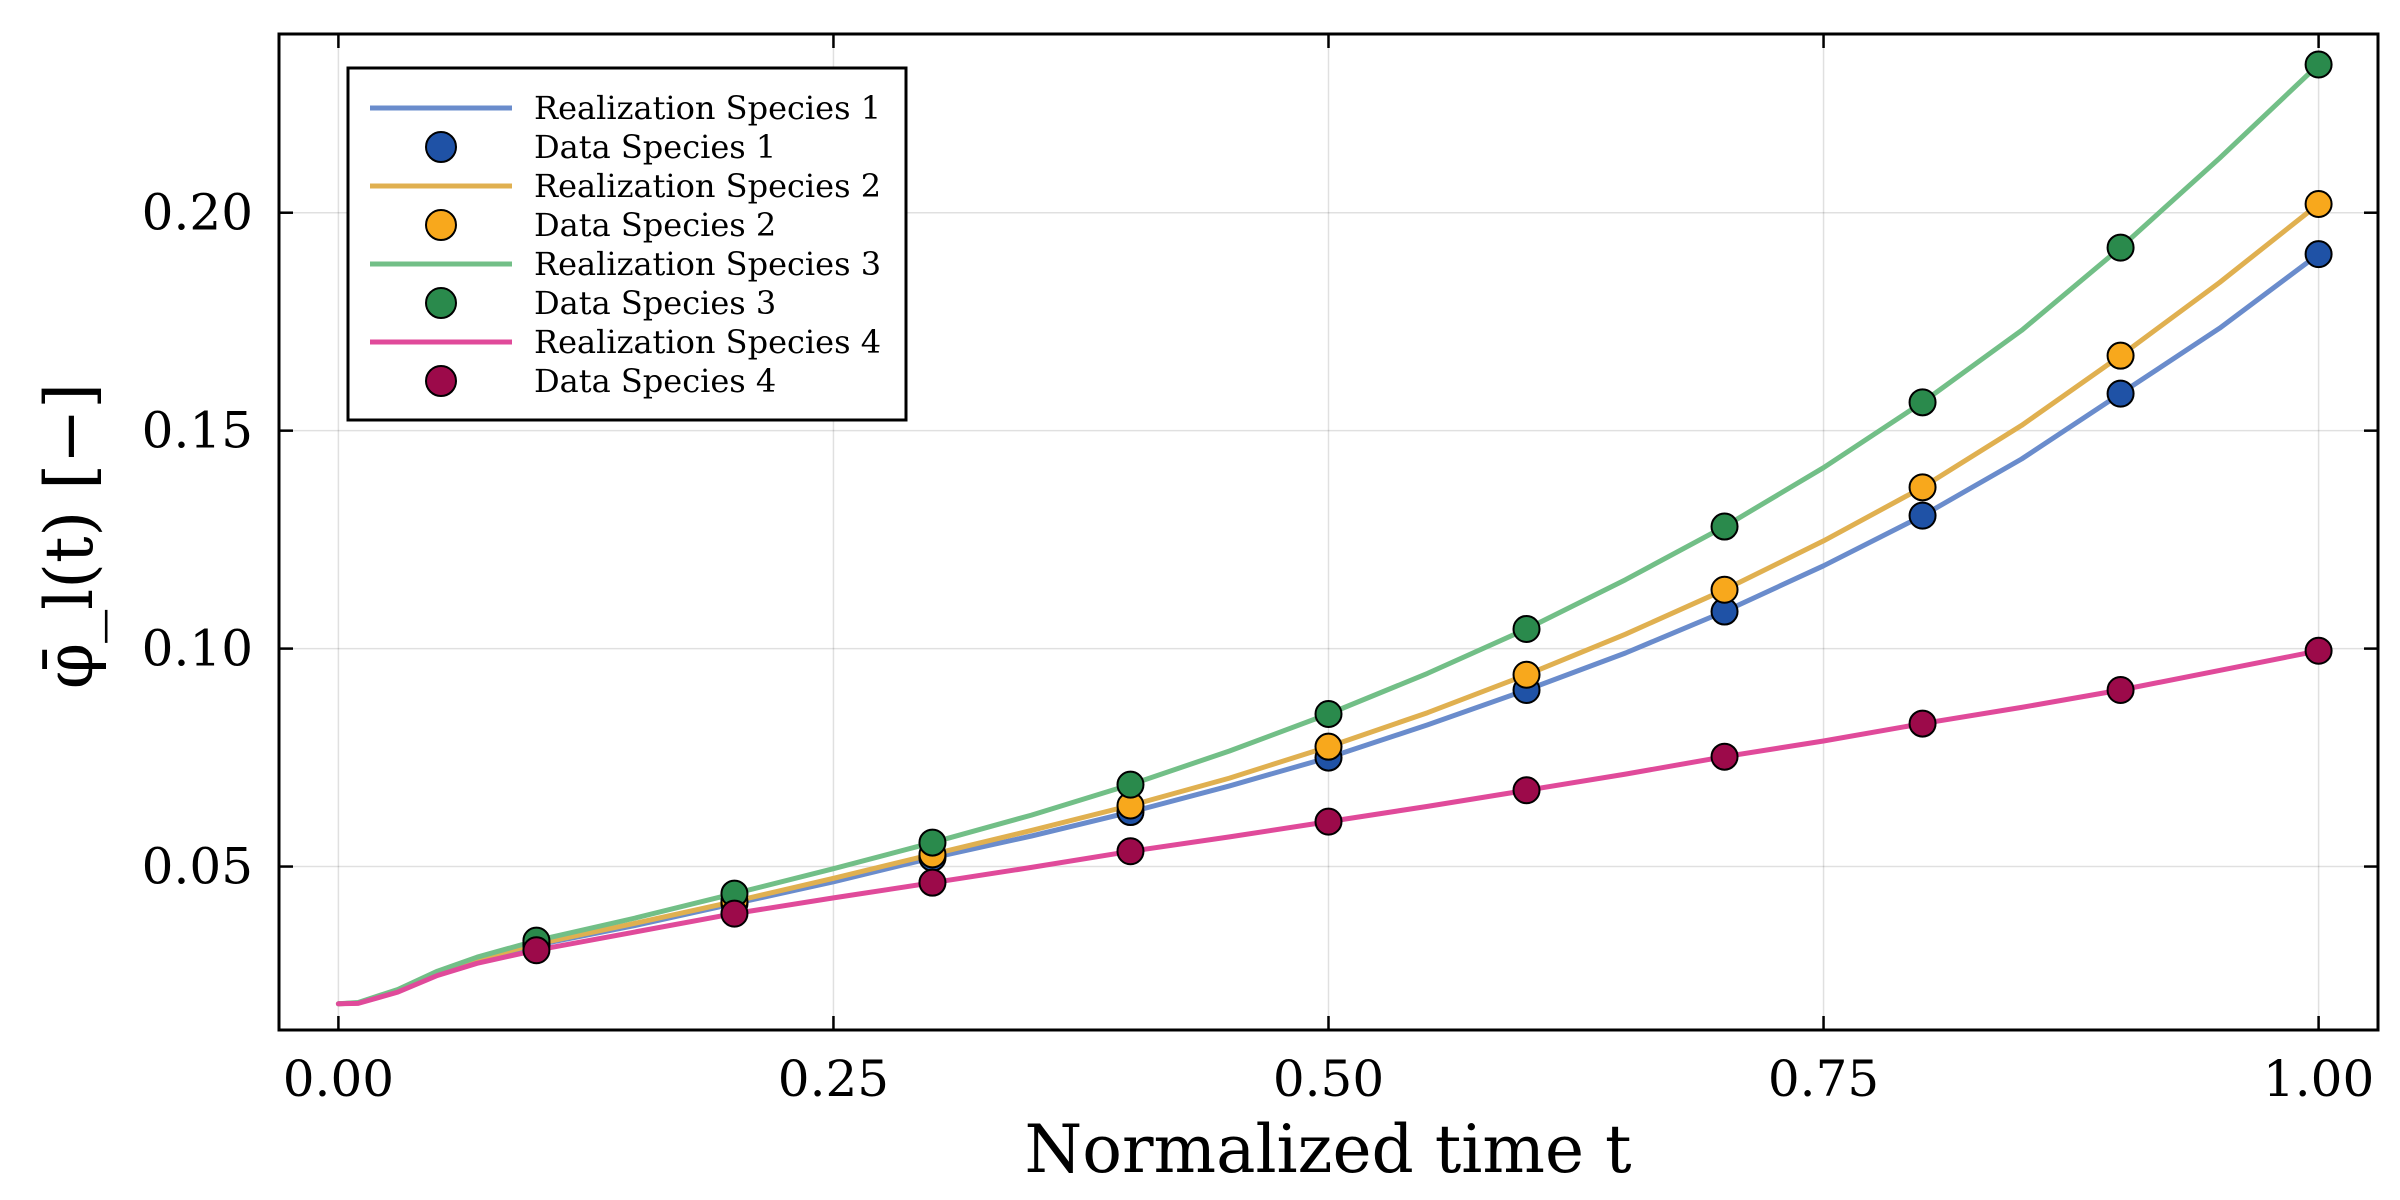  Describe the element at coordinates (197, 213) in the screenshot. I see `y-tick-label: 0.20` at that location.